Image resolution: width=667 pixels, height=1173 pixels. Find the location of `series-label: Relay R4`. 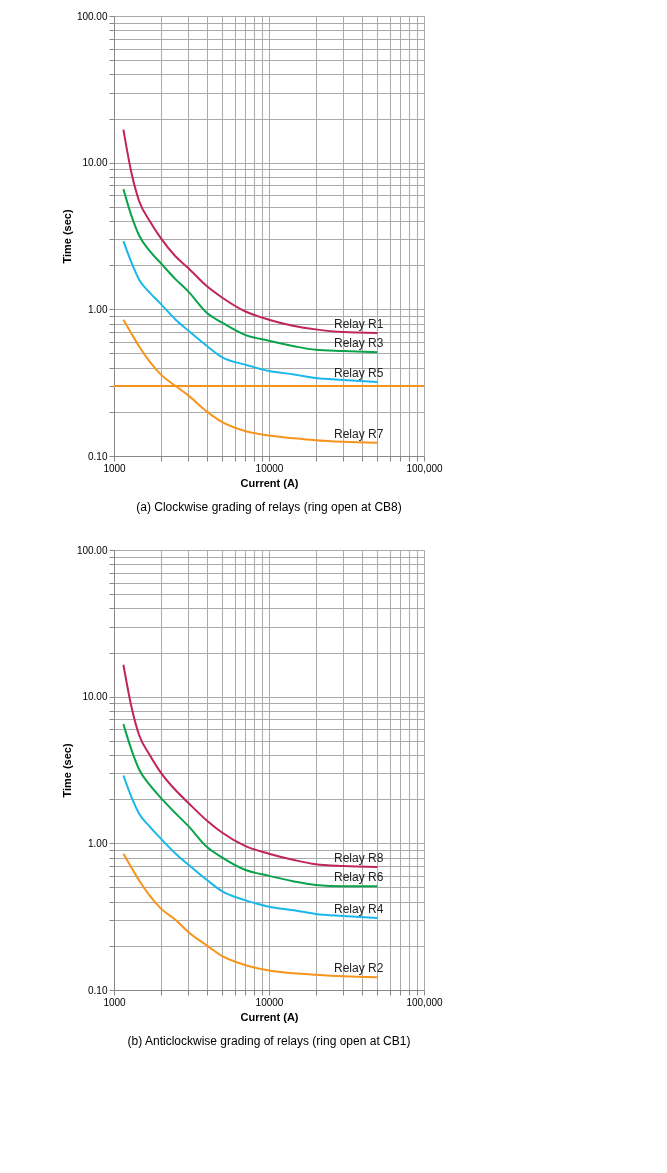

series-label: Relay R4 is located at coordinates (358, 908).